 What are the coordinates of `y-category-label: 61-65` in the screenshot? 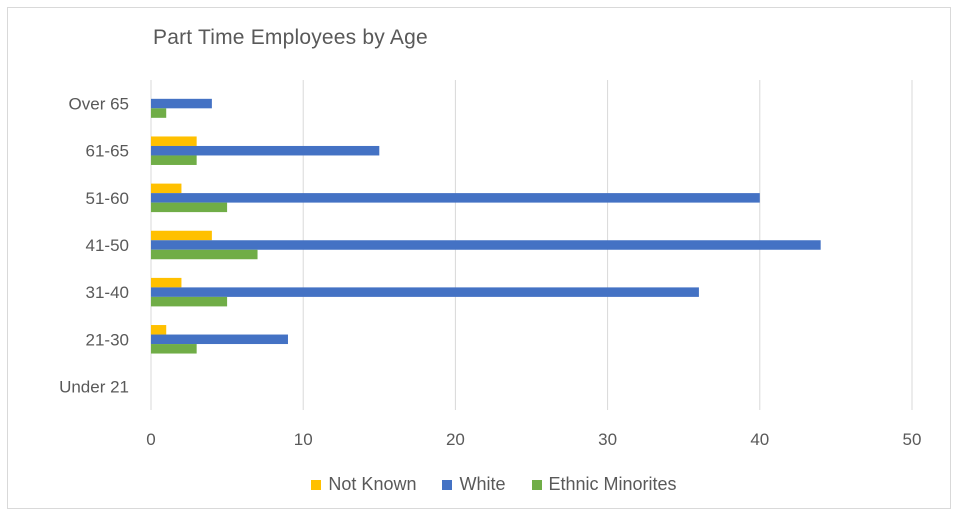 It's located at (107, 151).